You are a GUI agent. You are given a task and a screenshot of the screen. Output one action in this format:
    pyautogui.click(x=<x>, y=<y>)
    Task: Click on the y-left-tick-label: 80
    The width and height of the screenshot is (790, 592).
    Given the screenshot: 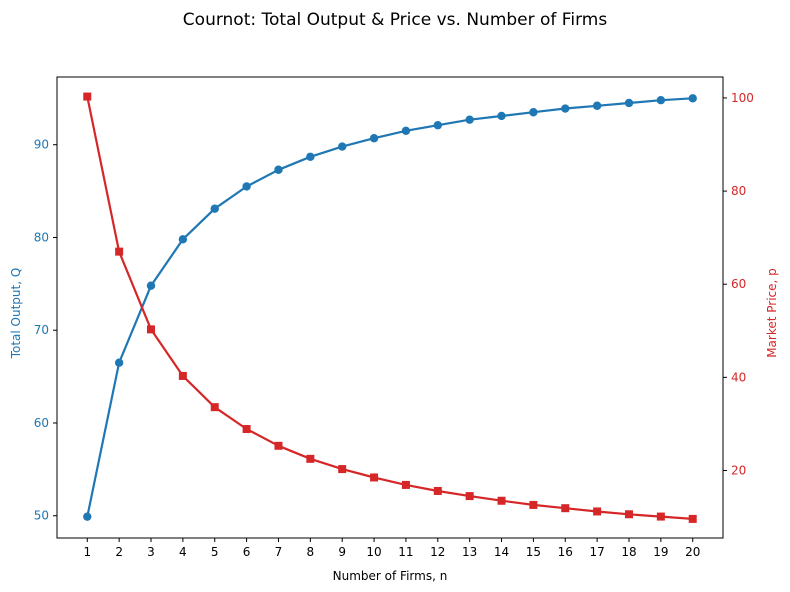 What is the action you would take?
    pyautogui.click(x=41, y=237)
    